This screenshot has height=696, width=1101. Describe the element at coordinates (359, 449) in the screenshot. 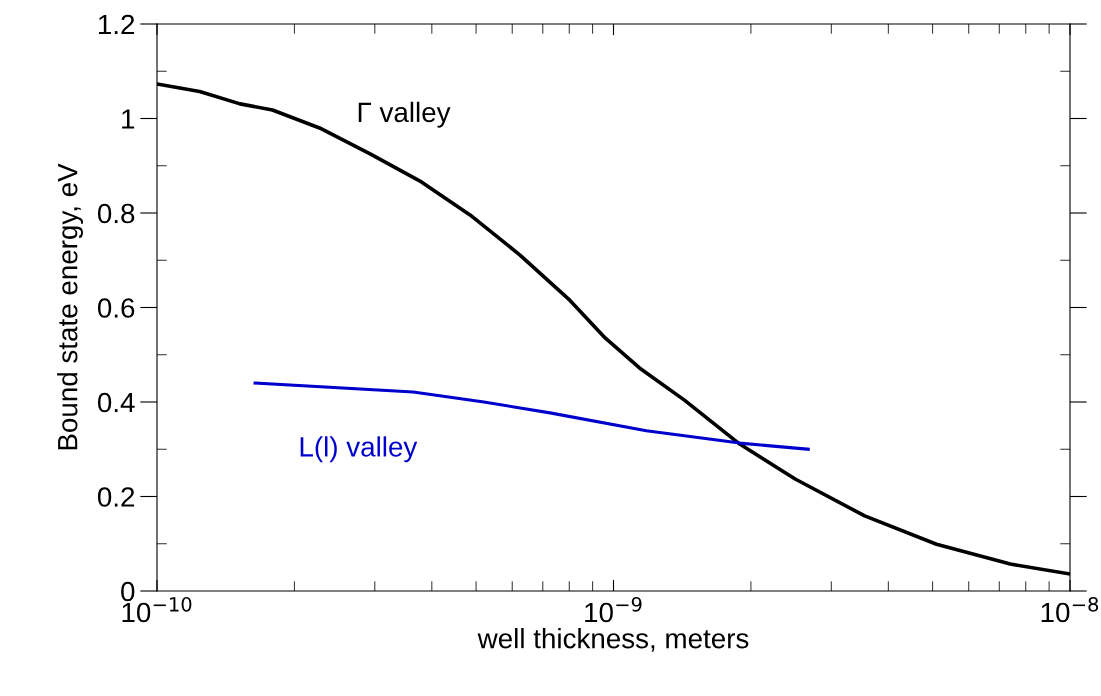

I see `series-label: L(l) valley` at that location.